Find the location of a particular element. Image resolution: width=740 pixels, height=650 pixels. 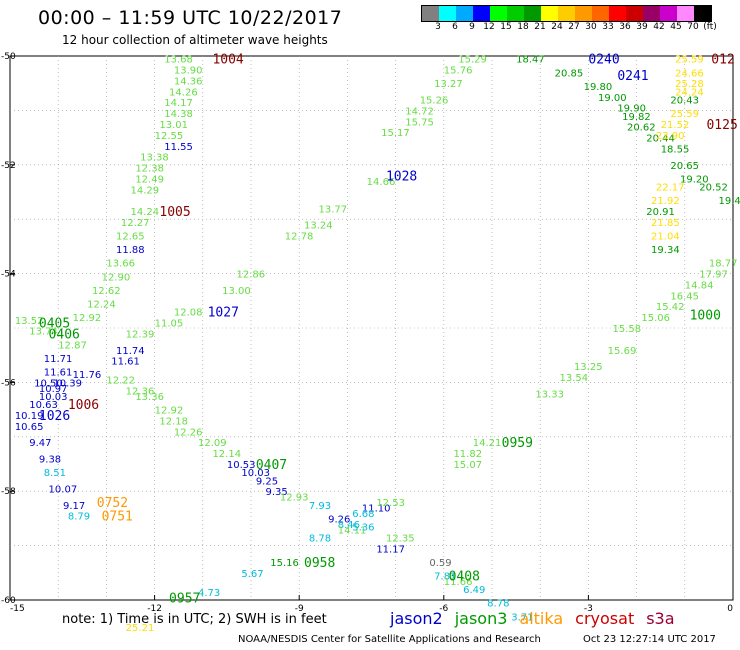

wave-reading: 15.75 is located at coordinates (419, 122).